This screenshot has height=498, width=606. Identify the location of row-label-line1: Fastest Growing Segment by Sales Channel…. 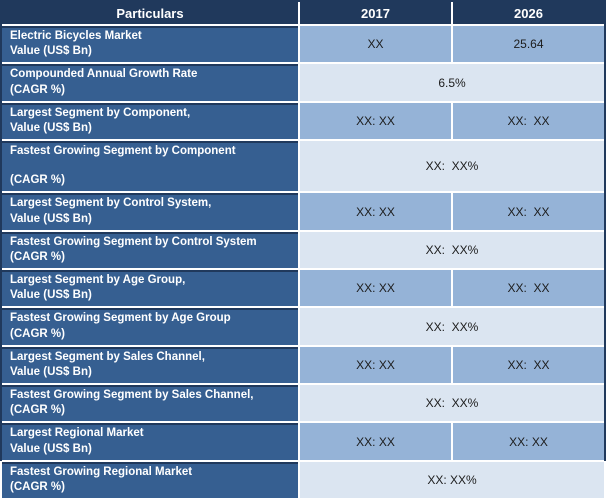
(132, 395).